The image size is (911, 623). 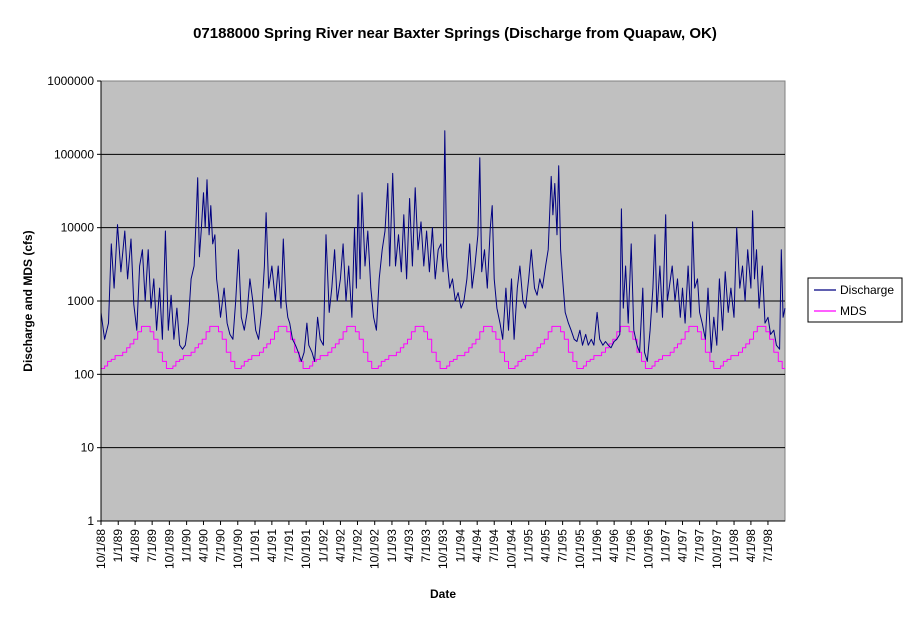 What do you see at coordinates (203, 546) in the screenshot?
I see `x-tick-label: 4/1/90` at bounding box center [203, 546].